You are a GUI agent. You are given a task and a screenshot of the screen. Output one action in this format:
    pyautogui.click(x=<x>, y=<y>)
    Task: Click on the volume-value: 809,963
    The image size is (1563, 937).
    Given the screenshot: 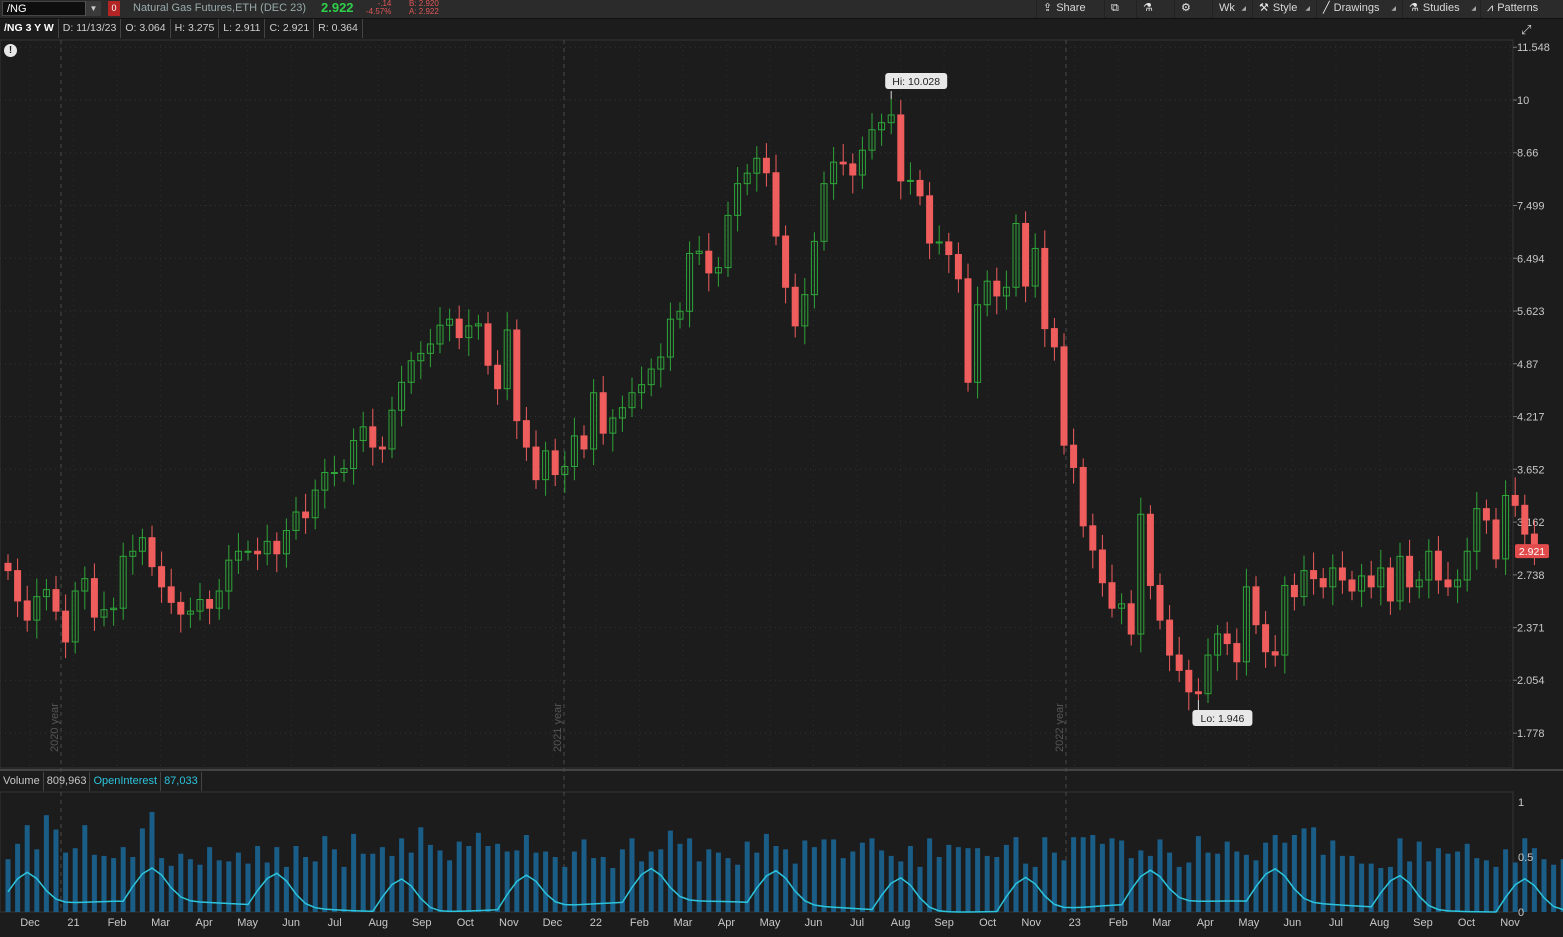 What is the action you would take?
    pyautogui.click(x=67, y=781)
    